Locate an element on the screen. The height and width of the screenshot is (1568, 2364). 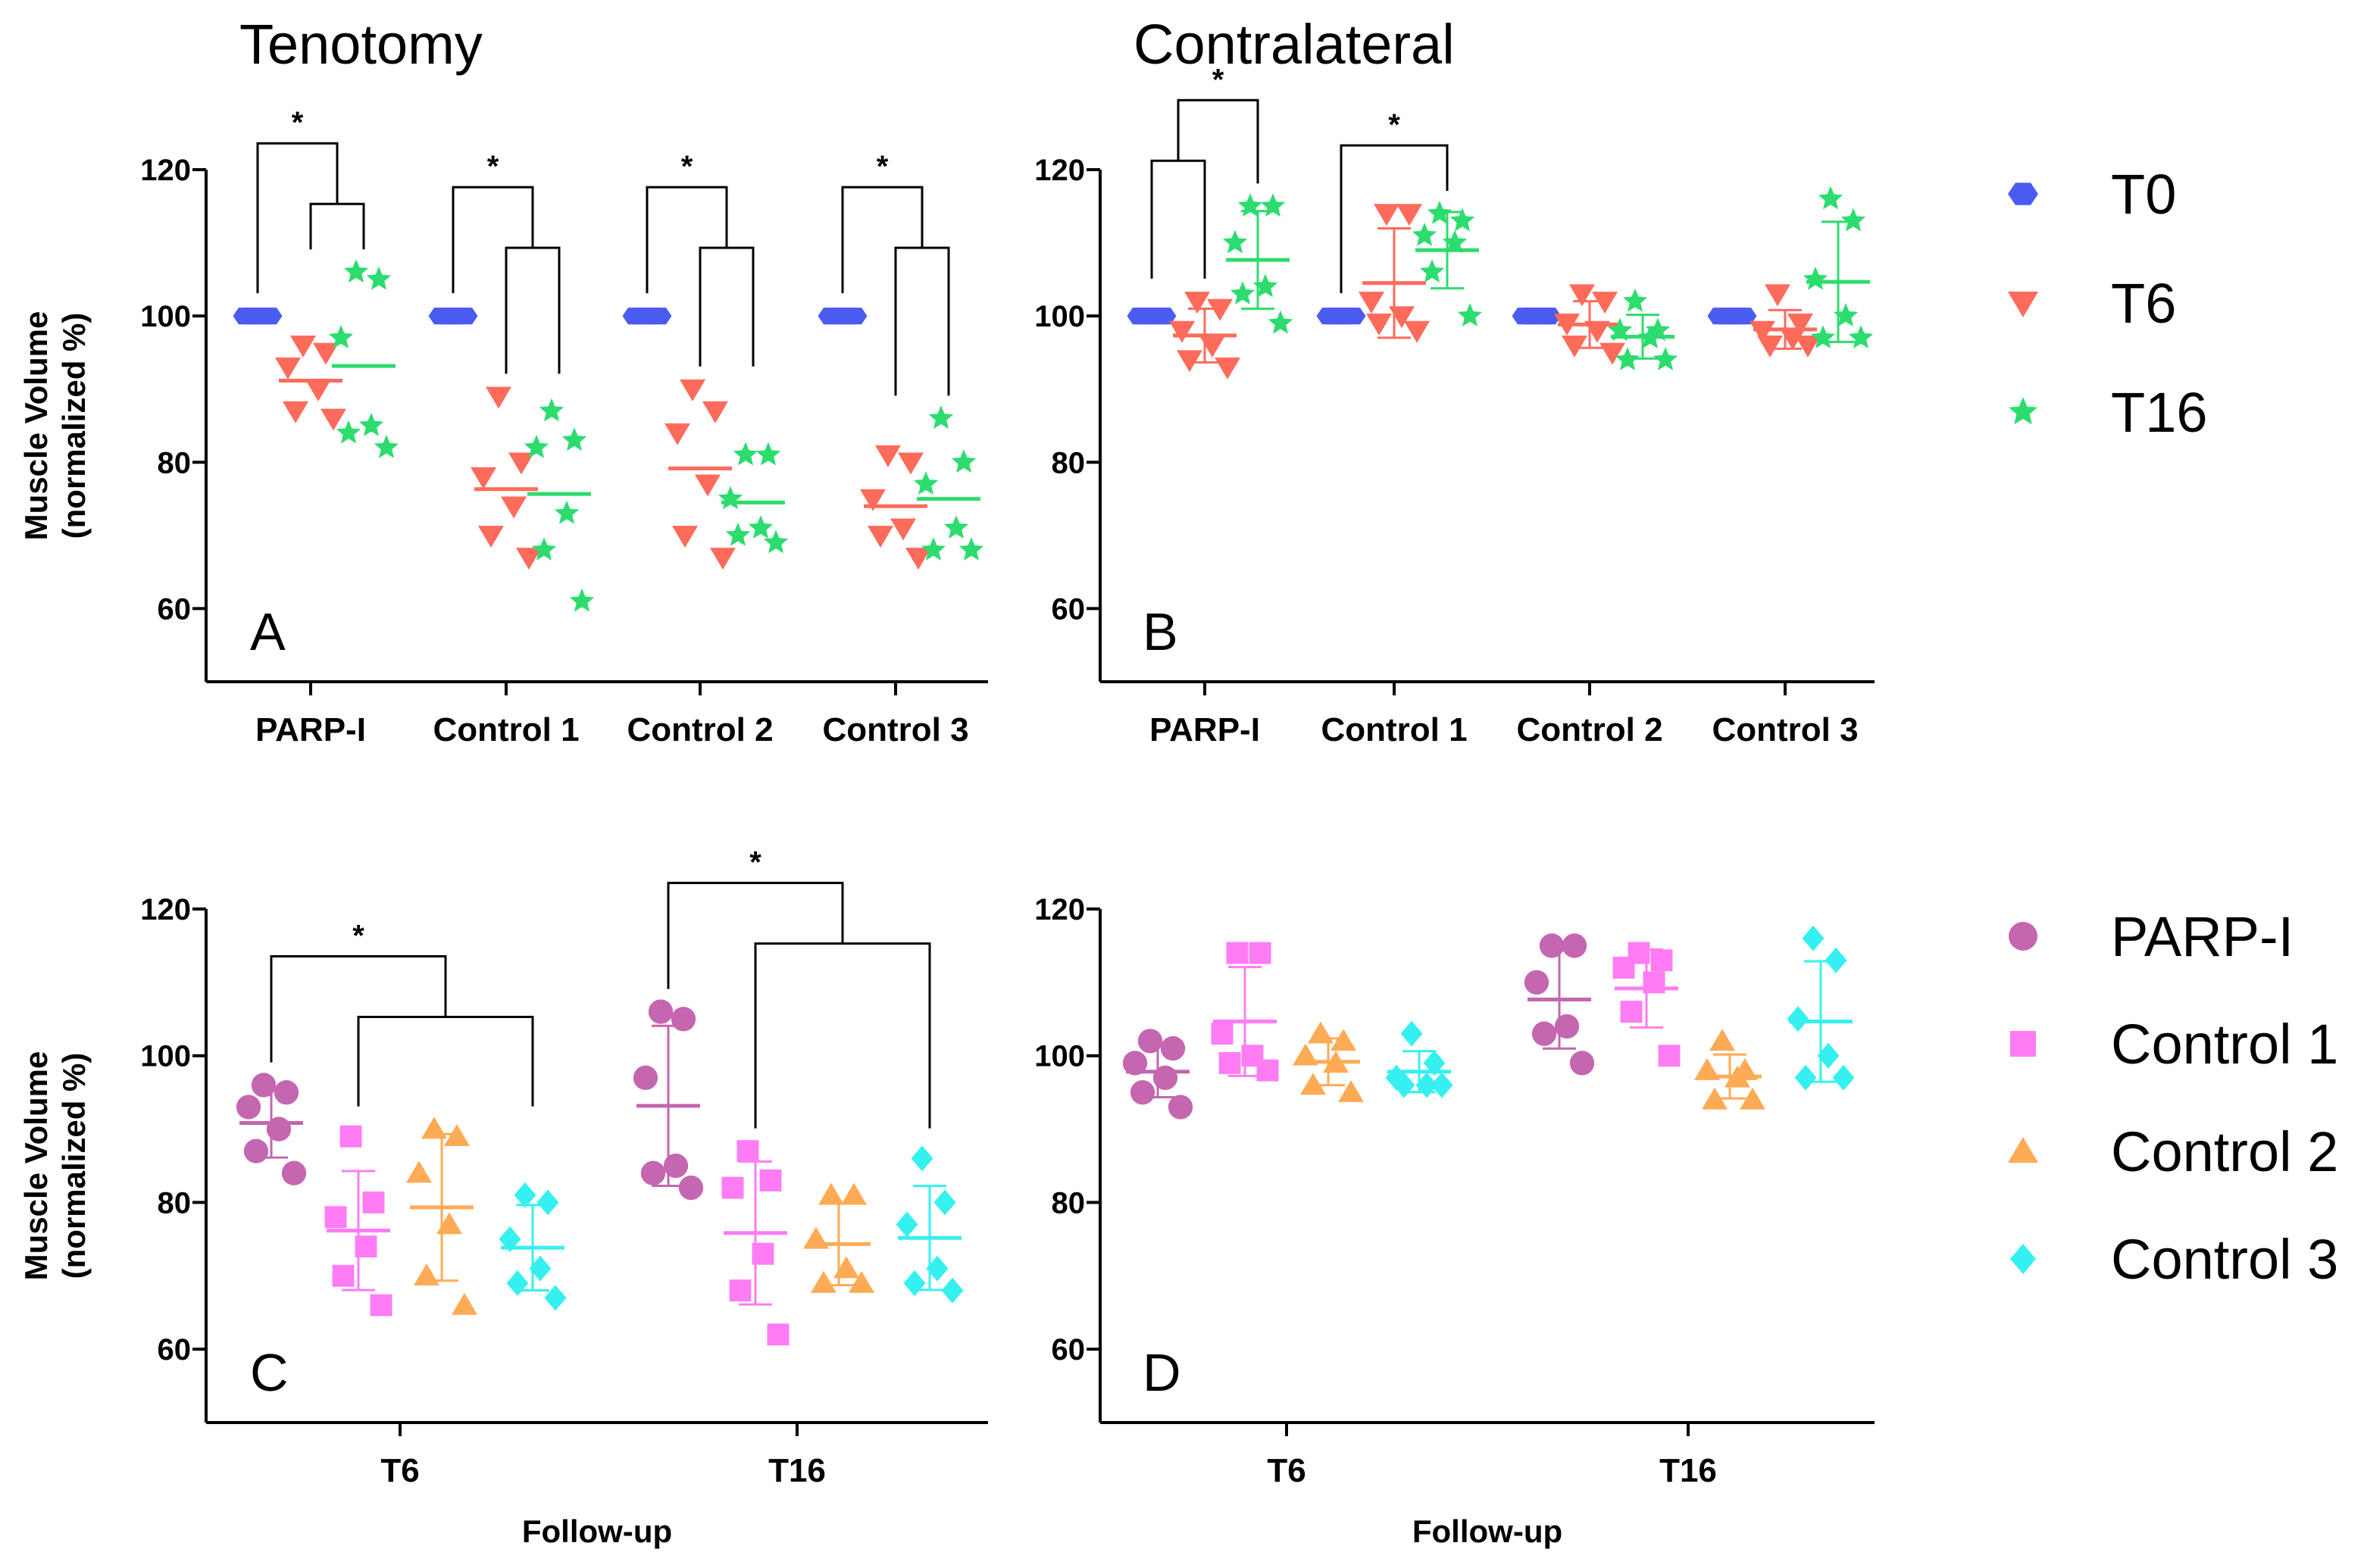
legend-label: PARP-I is located at coordinates (2202, 937).